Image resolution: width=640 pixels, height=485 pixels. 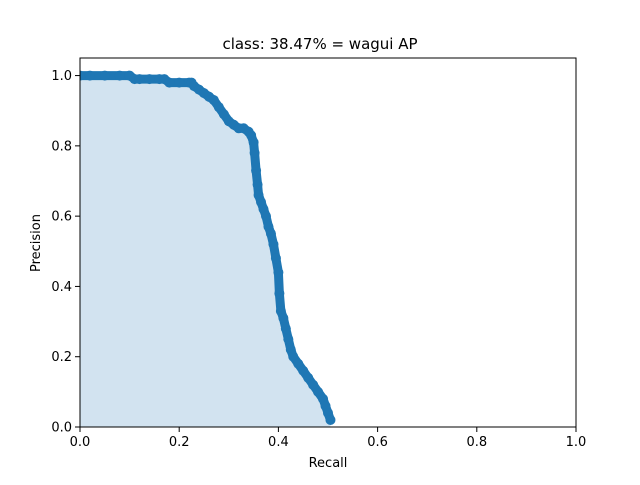 What do you see at coordinates (179, 442) in the screenshot?
I see `x-tick-label: 0.2` at bounding box center [179, 442].